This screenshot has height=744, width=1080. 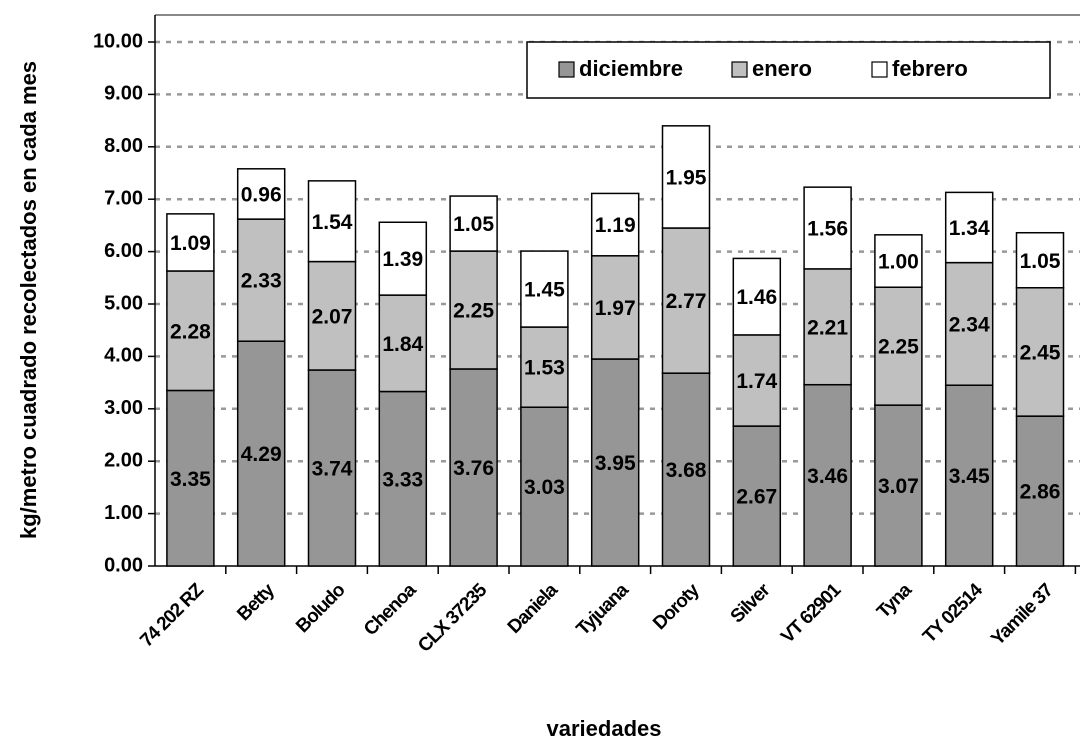 What do you see at coordinates (172, 615) in the screenshot?
I see `x-tick-label: 74 202 RZ` at bounding box center [172, 615].